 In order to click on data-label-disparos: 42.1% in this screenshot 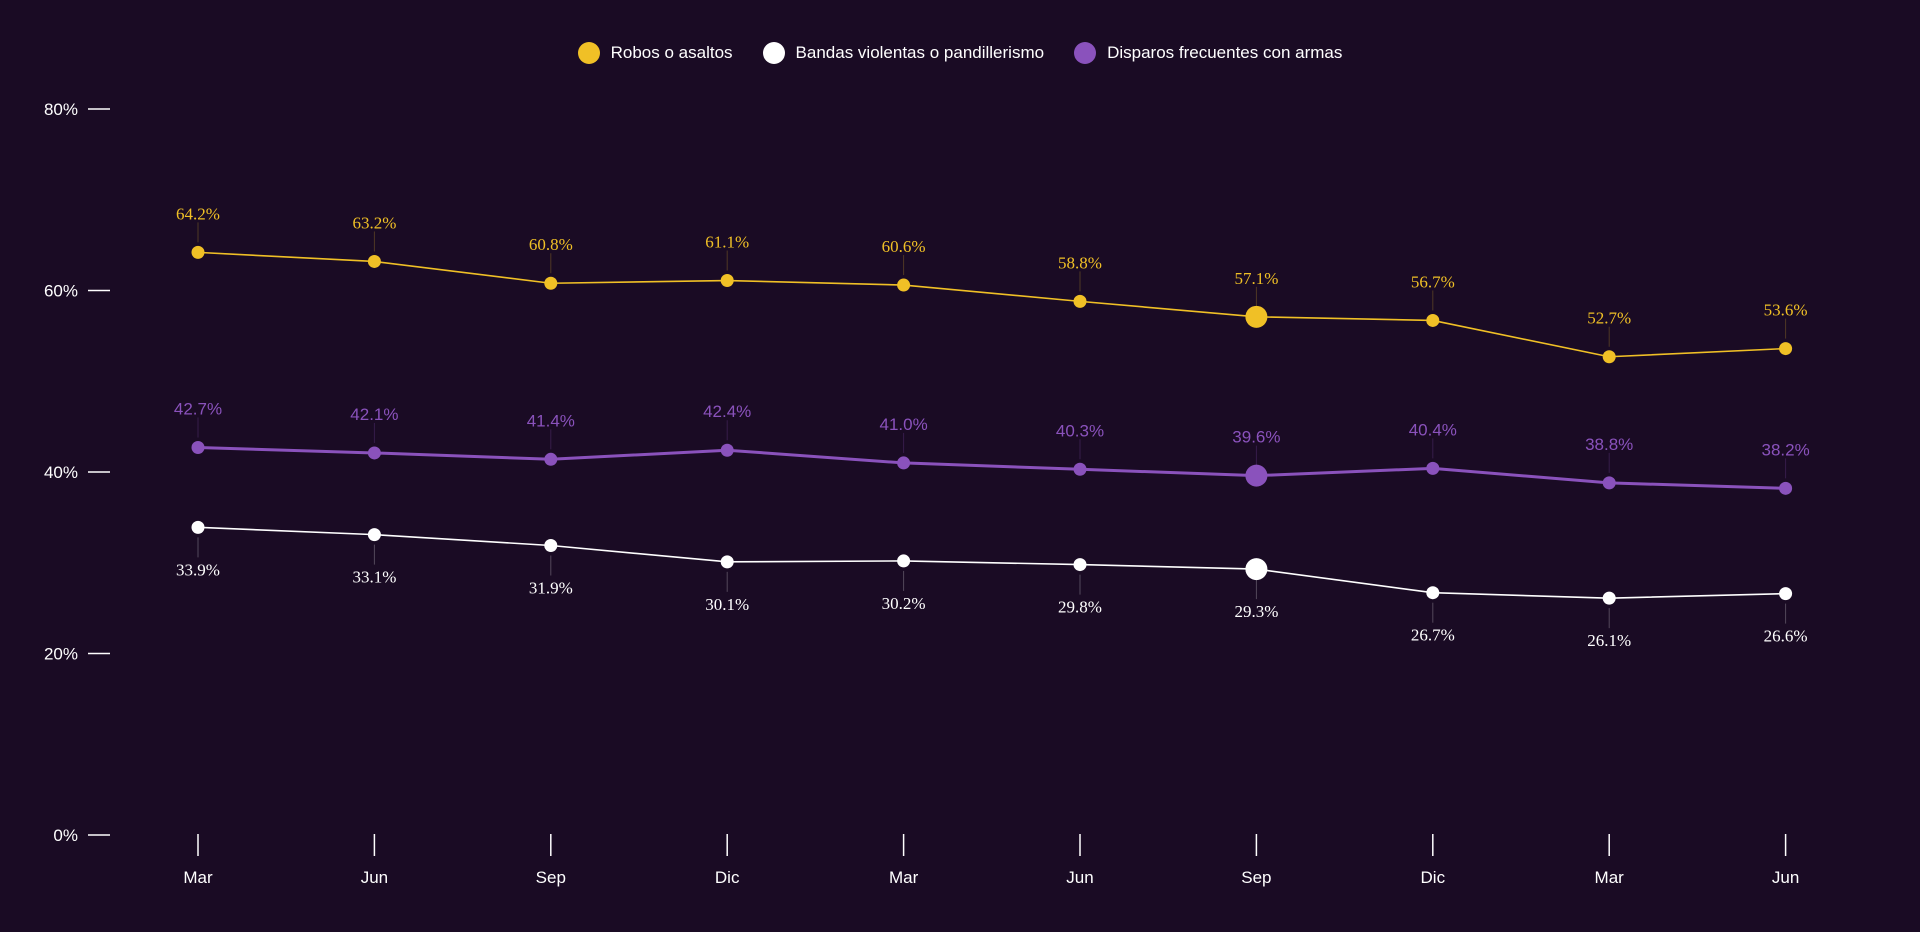, I will do `click(374, 414)`.